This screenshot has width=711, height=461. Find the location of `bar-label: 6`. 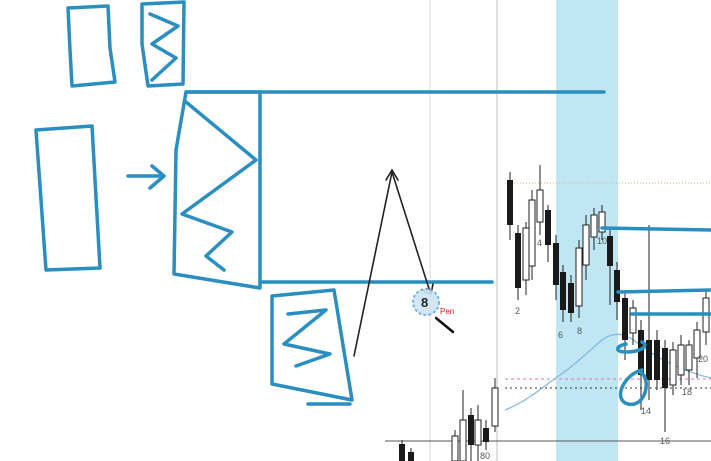

bar-label: 6 is located at coordinates (560, 335).